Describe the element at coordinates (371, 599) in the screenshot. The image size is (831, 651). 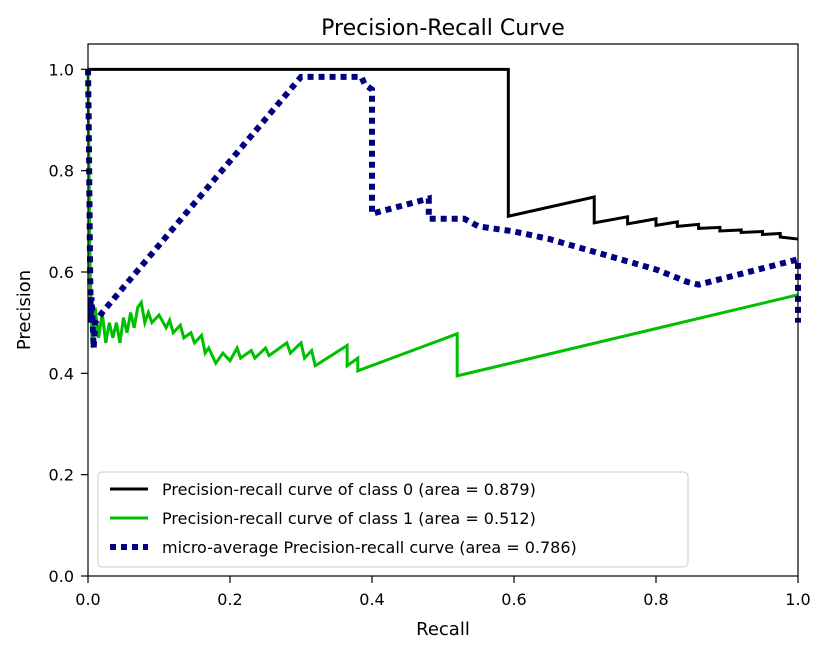
I see `x-tick-label: 0.4` at that location.